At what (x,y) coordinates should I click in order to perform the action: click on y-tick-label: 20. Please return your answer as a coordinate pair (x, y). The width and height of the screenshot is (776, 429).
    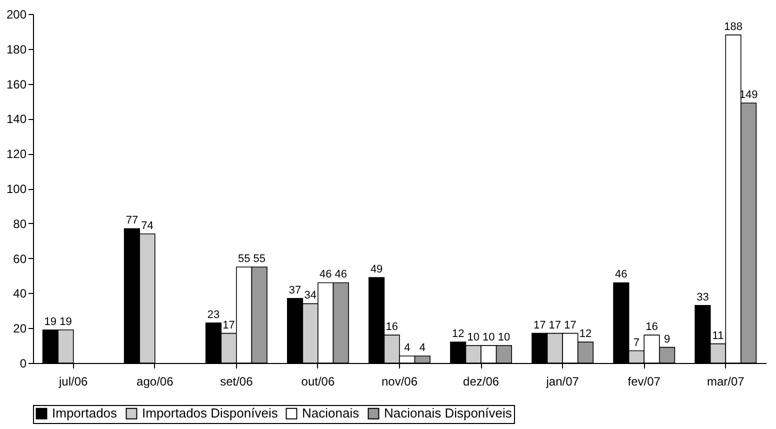
    Looking at the image, I should click on (20, 329).